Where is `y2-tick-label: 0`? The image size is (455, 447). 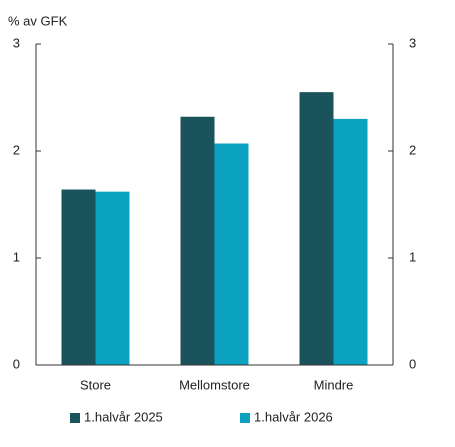 y2-tick-label: 0 is located at coordinates (412, 363).